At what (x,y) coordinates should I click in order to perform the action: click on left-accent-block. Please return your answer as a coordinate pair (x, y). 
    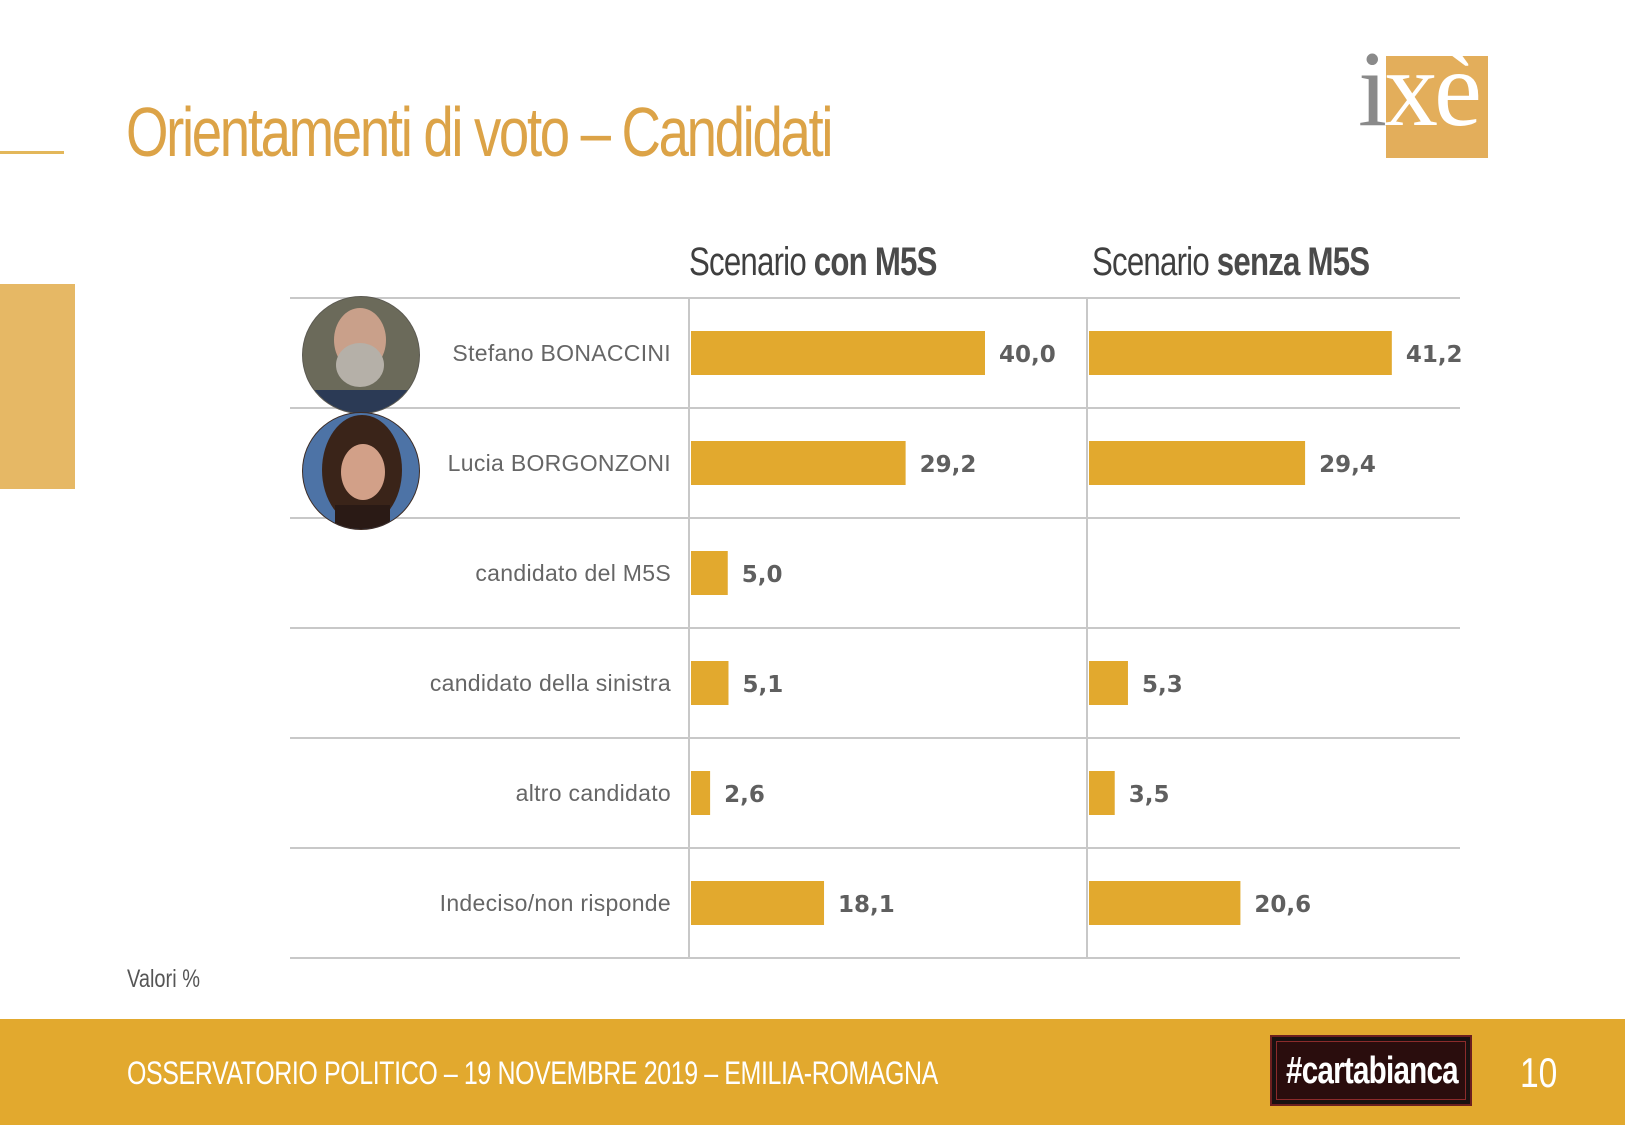
    Looking at the image, I should click on (37, 386).